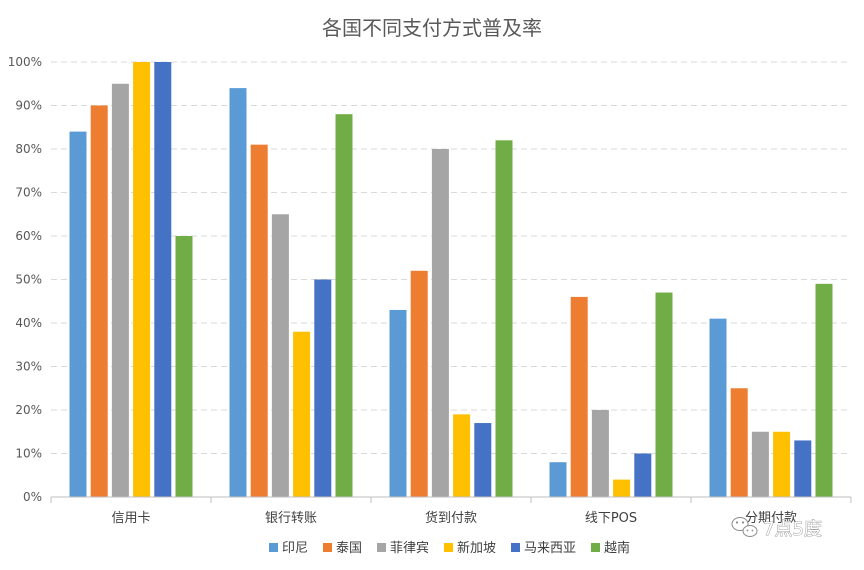 Image resolution: width=864 pixels, height=570 pixels. I want to click on legend-label: 印尼, so click(295, 548).